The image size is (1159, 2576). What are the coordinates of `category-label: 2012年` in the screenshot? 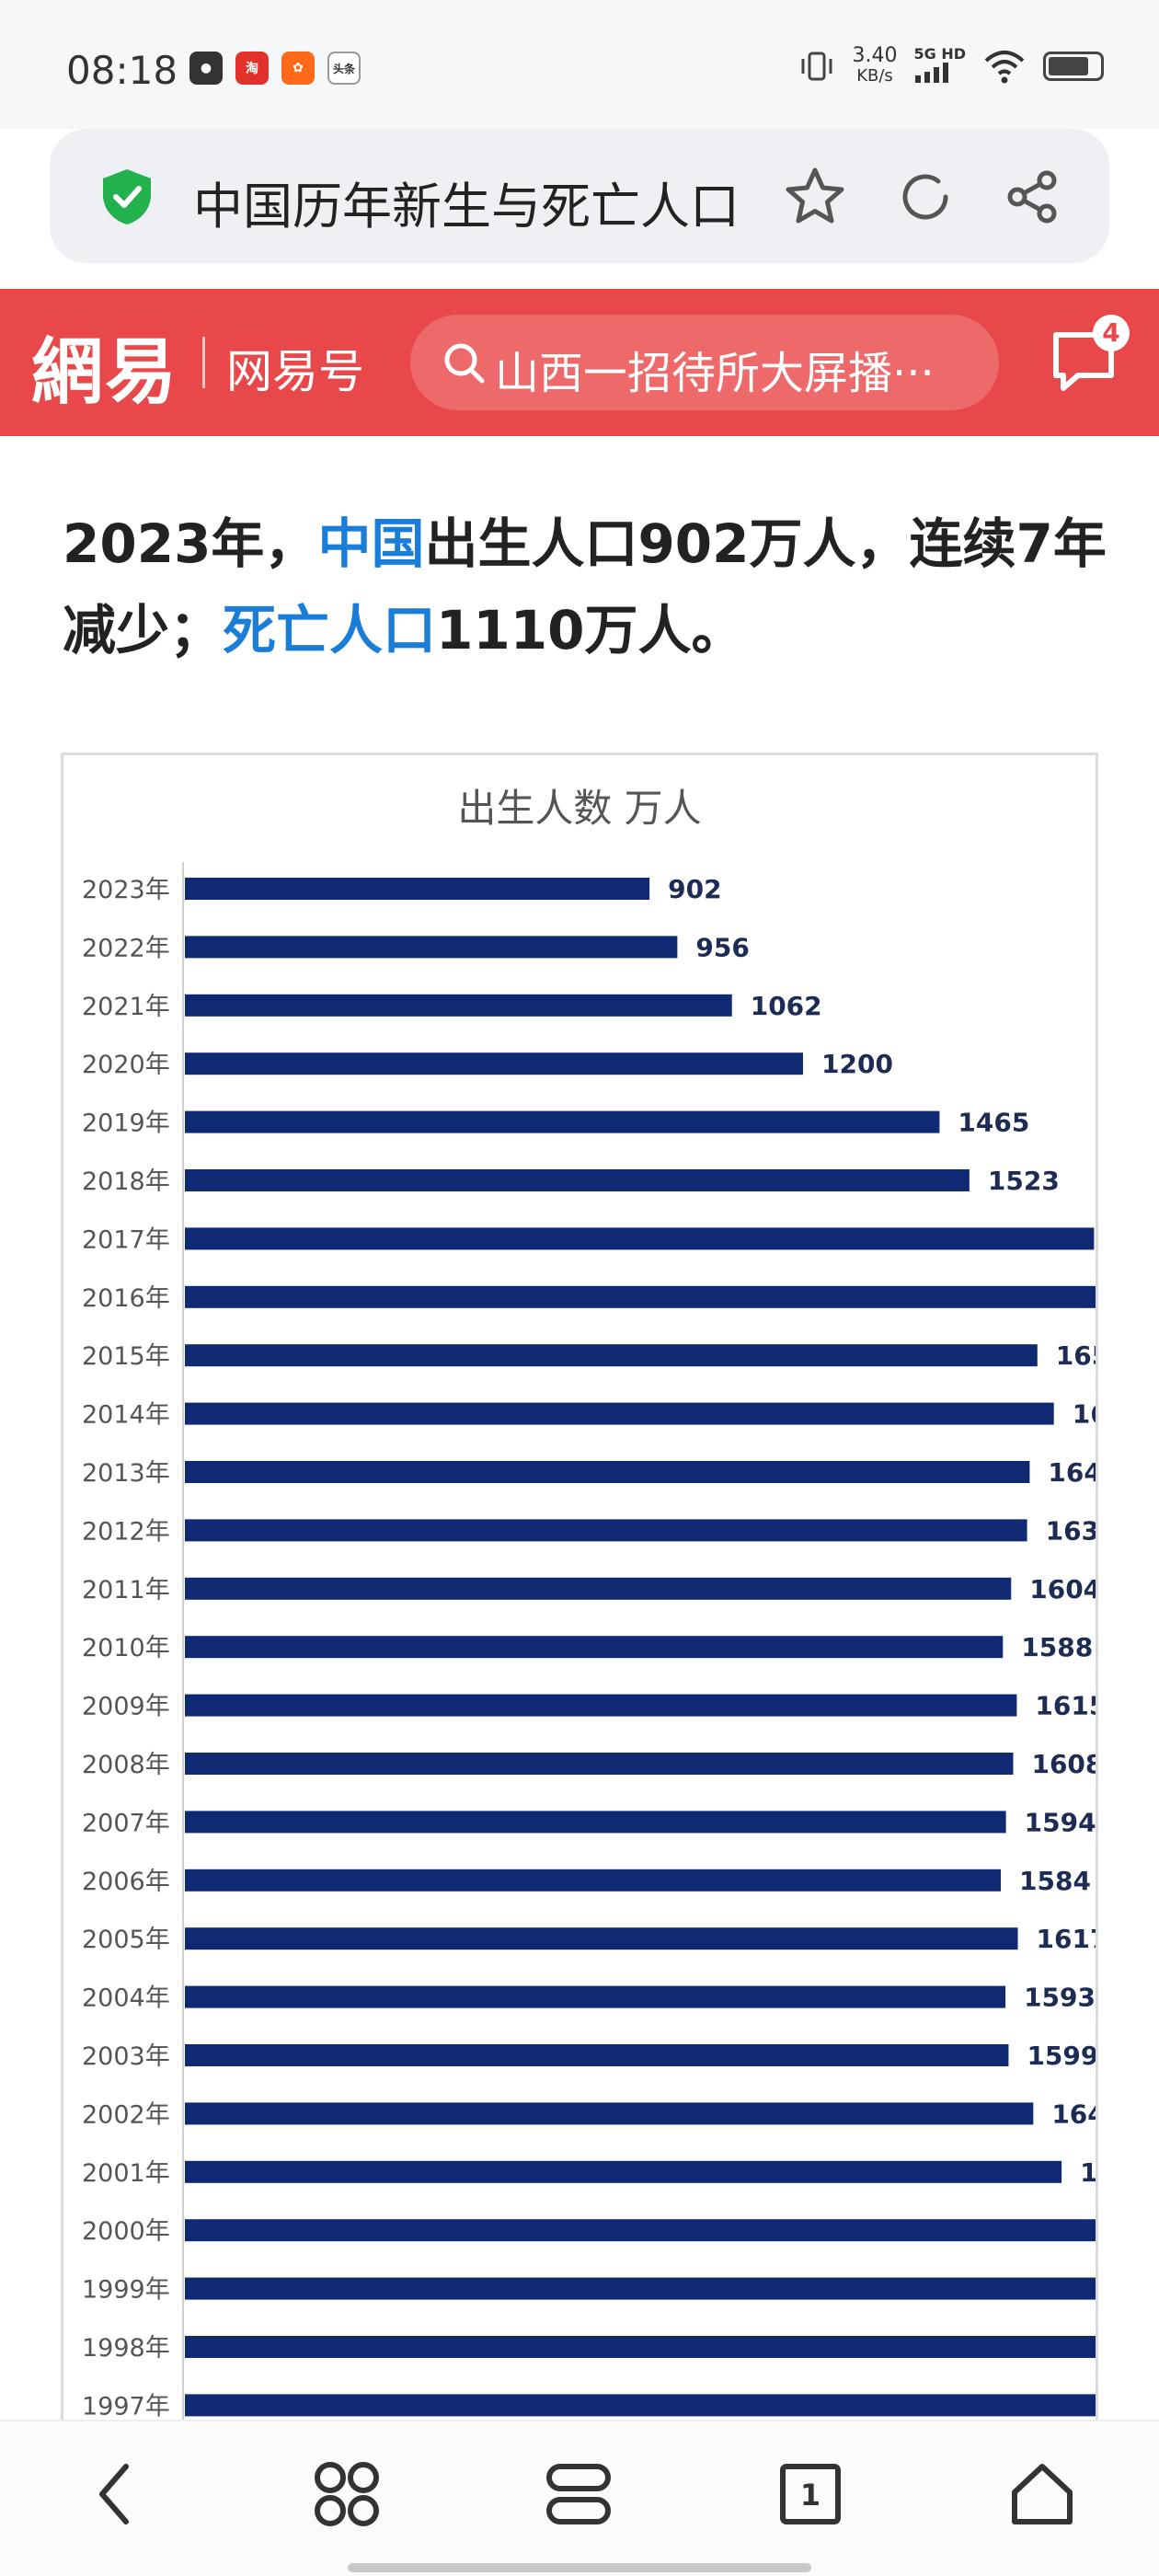 It's located at (126, 1531).